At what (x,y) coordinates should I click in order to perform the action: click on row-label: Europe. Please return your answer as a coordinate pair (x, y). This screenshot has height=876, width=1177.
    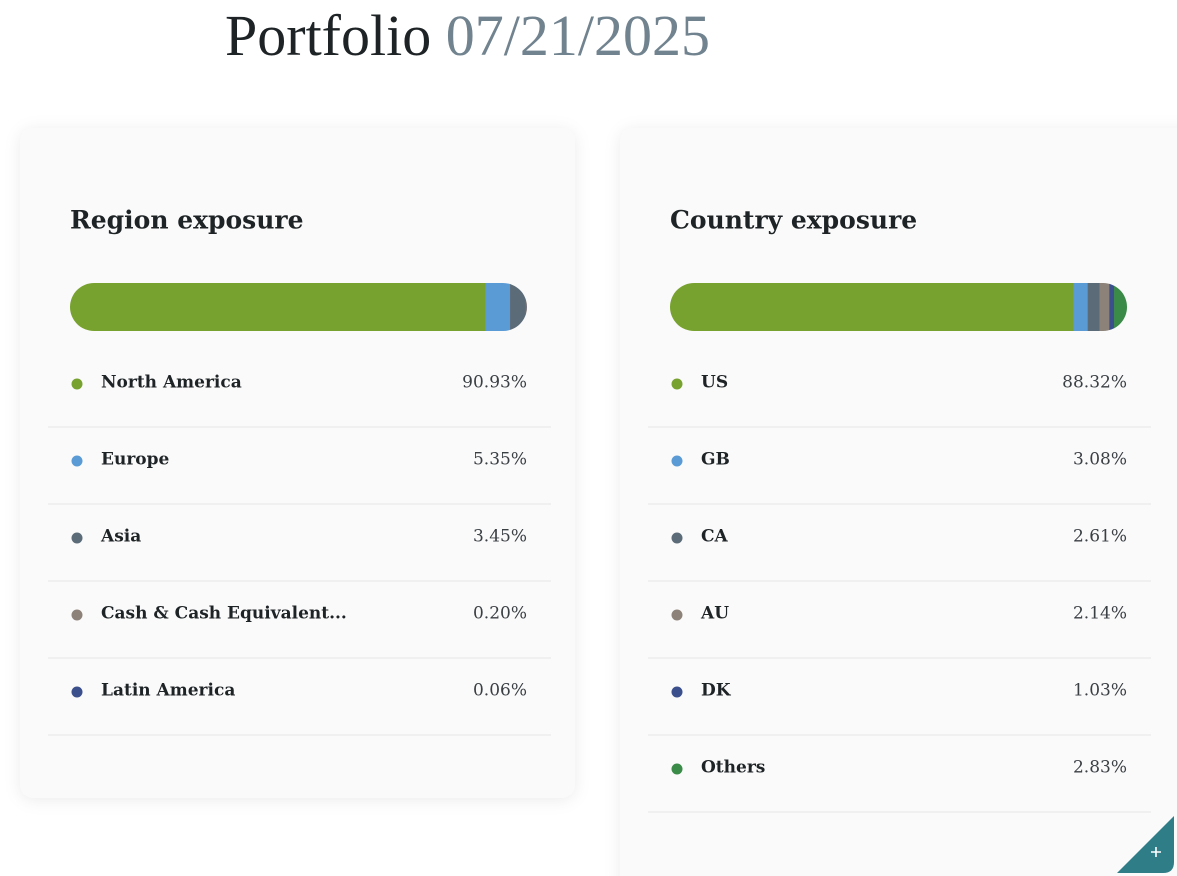
    Looking at the image, I should click on (135, 460).